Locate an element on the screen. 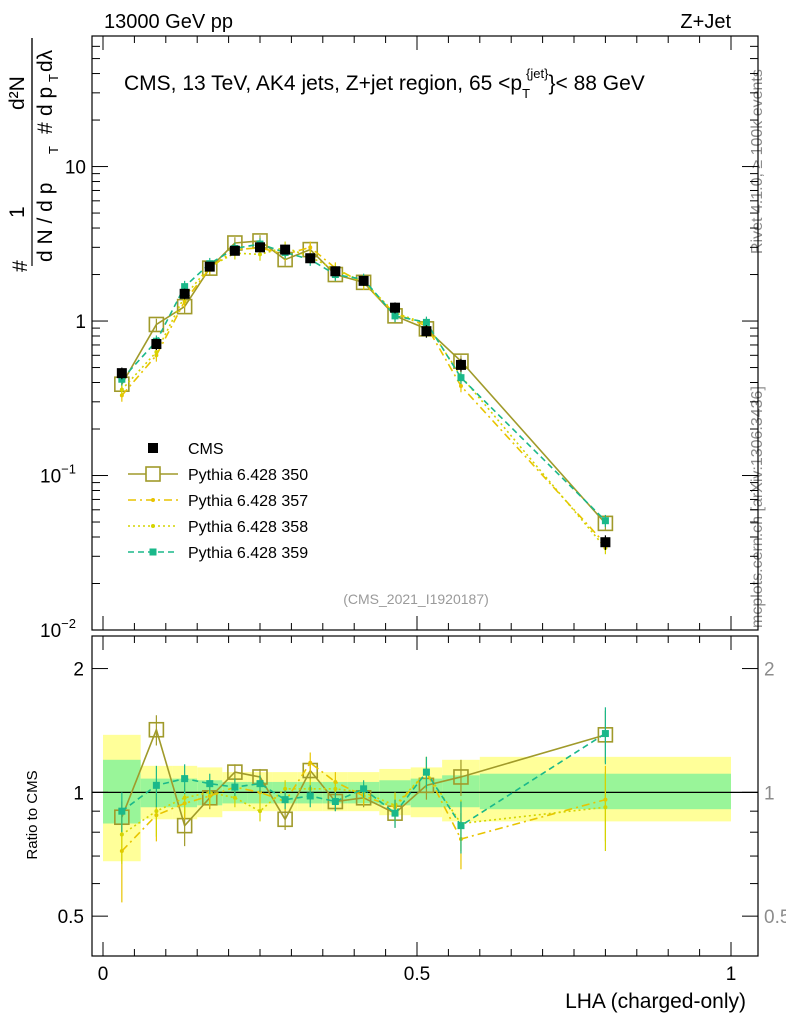 The width and height of the screenshot is (786, 1024). ylabel-d2N: d²N is located at coordinates (17, 93).